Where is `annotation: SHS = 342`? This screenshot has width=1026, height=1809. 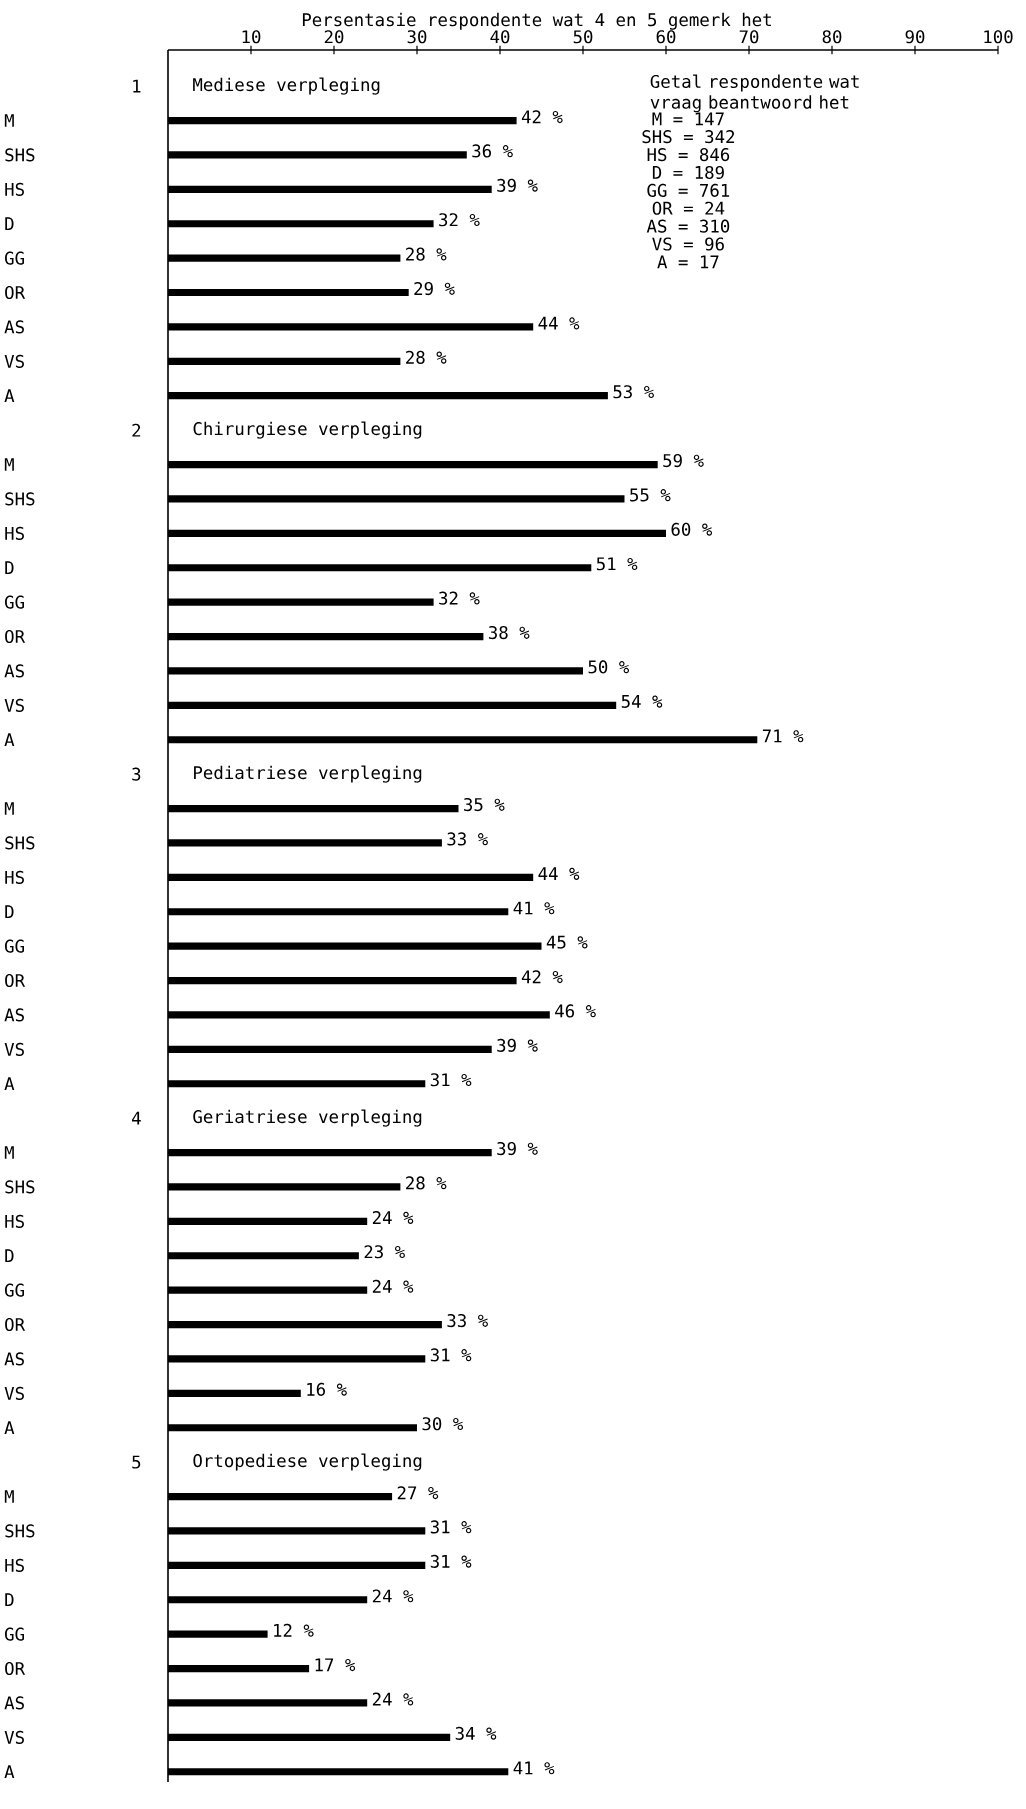 annotation: SHS = 342 is located at coordinates (688, 137).